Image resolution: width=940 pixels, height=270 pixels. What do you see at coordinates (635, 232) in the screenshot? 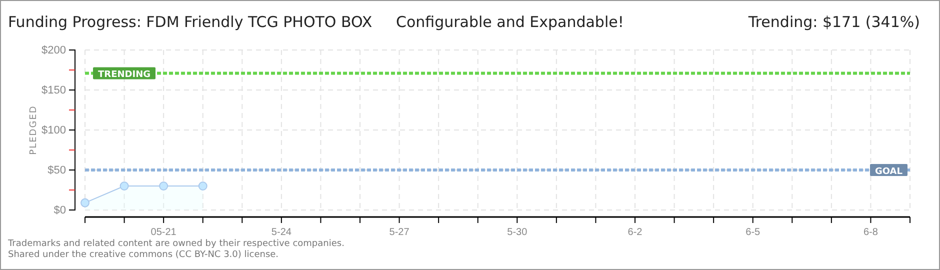
I see `x-tick-label: 6-2` at bounding box center [635, 232].